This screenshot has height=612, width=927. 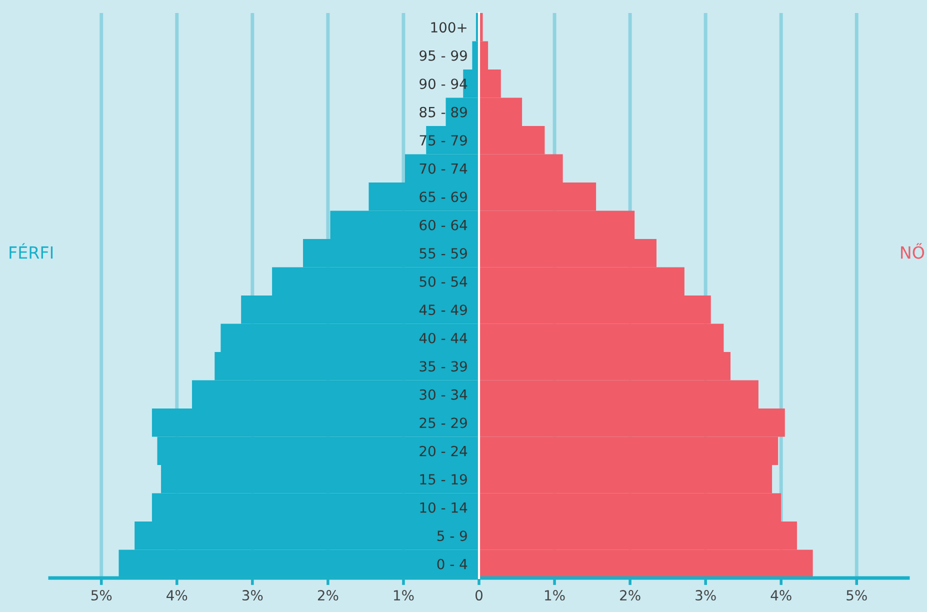 What do you see at coordinates (443, 338) in the screenshot?
I see `y-tick-label: 40 - 44` at bounding box center [443, 338].